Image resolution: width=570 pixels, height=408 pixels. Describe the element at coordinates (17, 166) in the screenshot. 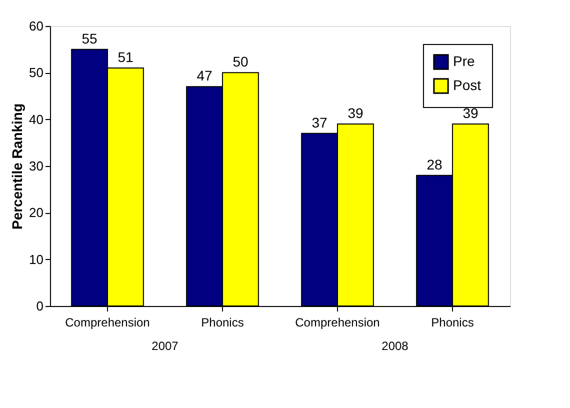

I see `y-axis-title: Percentile Ranking` at that location.